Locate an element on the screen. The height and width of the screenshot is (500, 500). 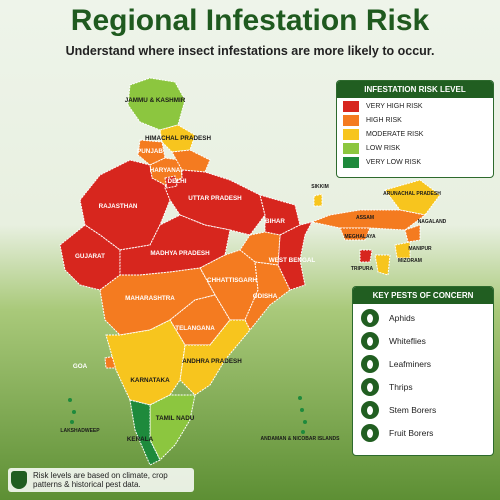
pest-label: Whiteflies is located at coordinates (407, 341).